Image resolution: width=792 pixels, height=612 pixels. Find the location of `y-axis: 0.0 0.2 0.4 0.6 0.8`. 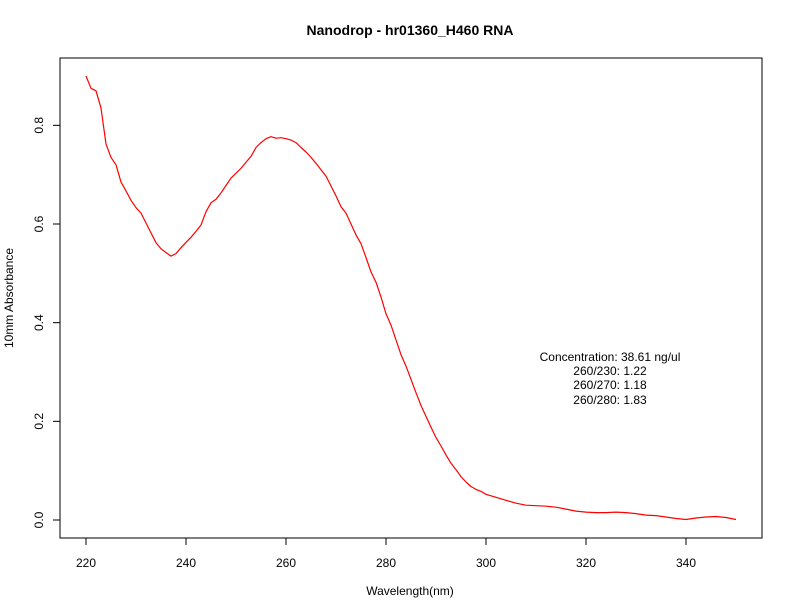

y-axis: 0.0 0.2 0.4 0.6 0.8 is located at coordinates (46, 322).